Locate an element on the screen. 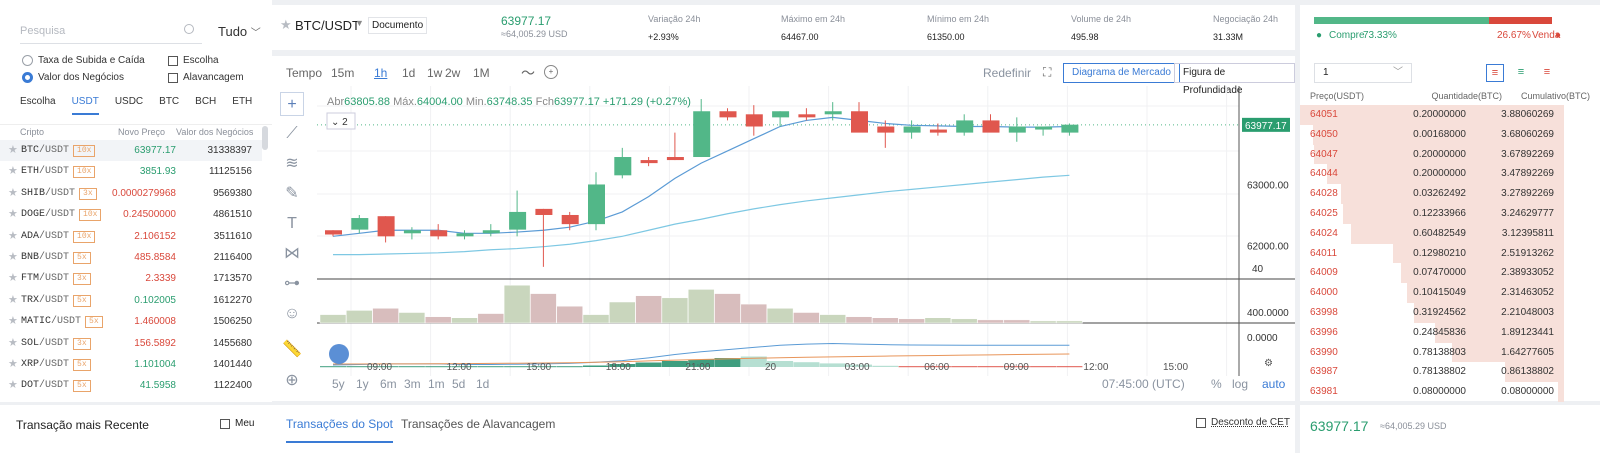 This screenshot has height=453, width=1600. ask-row: 63998 0.31924562 2.21048003 is located at coordinates (1432, 312).